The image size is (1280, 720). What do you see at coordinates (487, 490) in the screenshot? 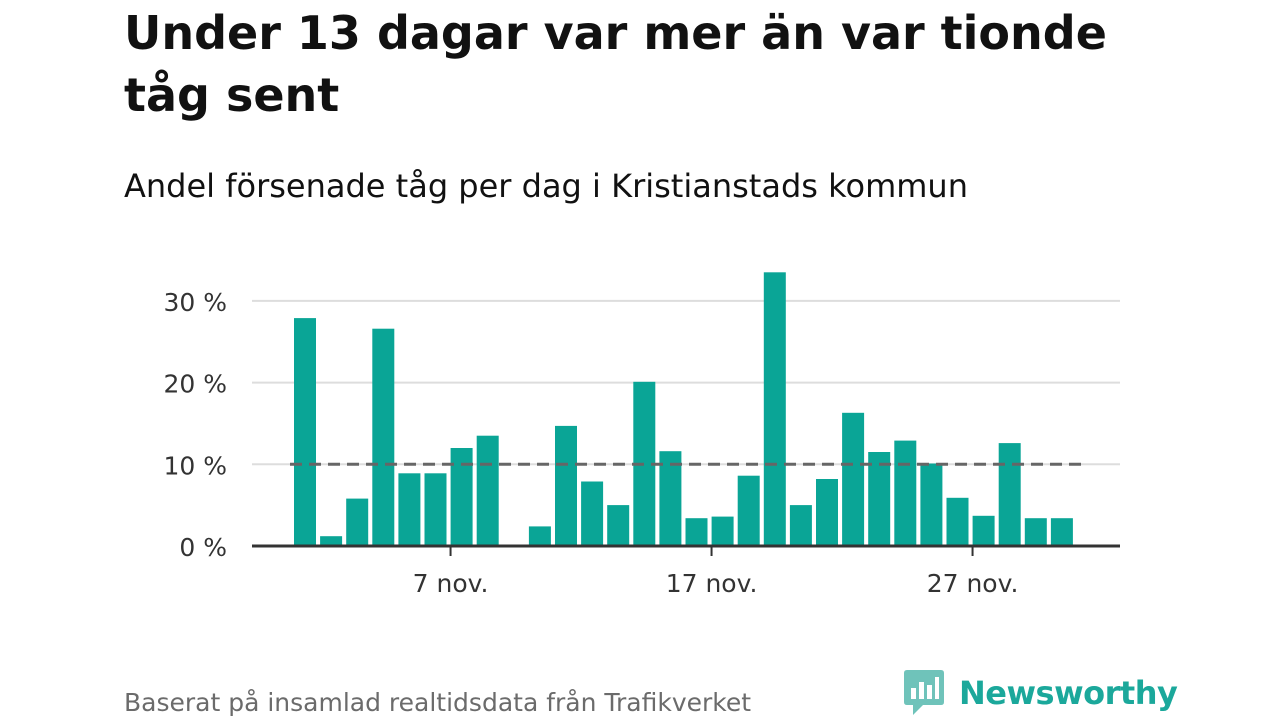
I see `bar-8-nov` at bounding box center [487, 490].